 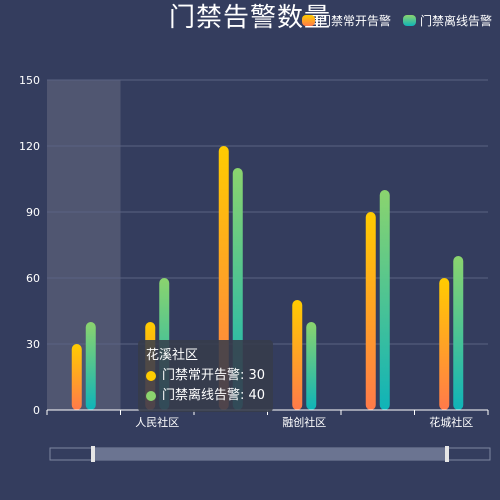 What do you see at coordinates (151, 376) in the screenshot?
I see `tooltip-dot-open-alarm` at bounding box center [151, 376].